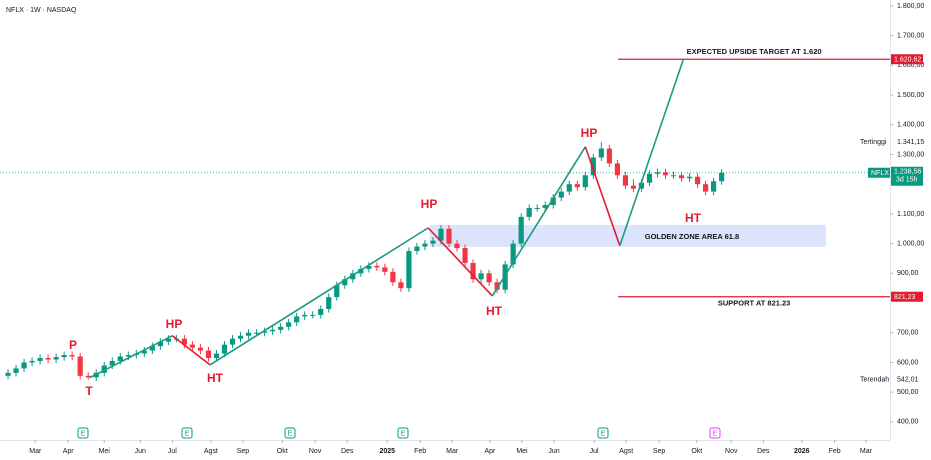 The width and height of the screenshot is (931, 460). I want to click on x-tick-label: Feb, so click(420, 451).